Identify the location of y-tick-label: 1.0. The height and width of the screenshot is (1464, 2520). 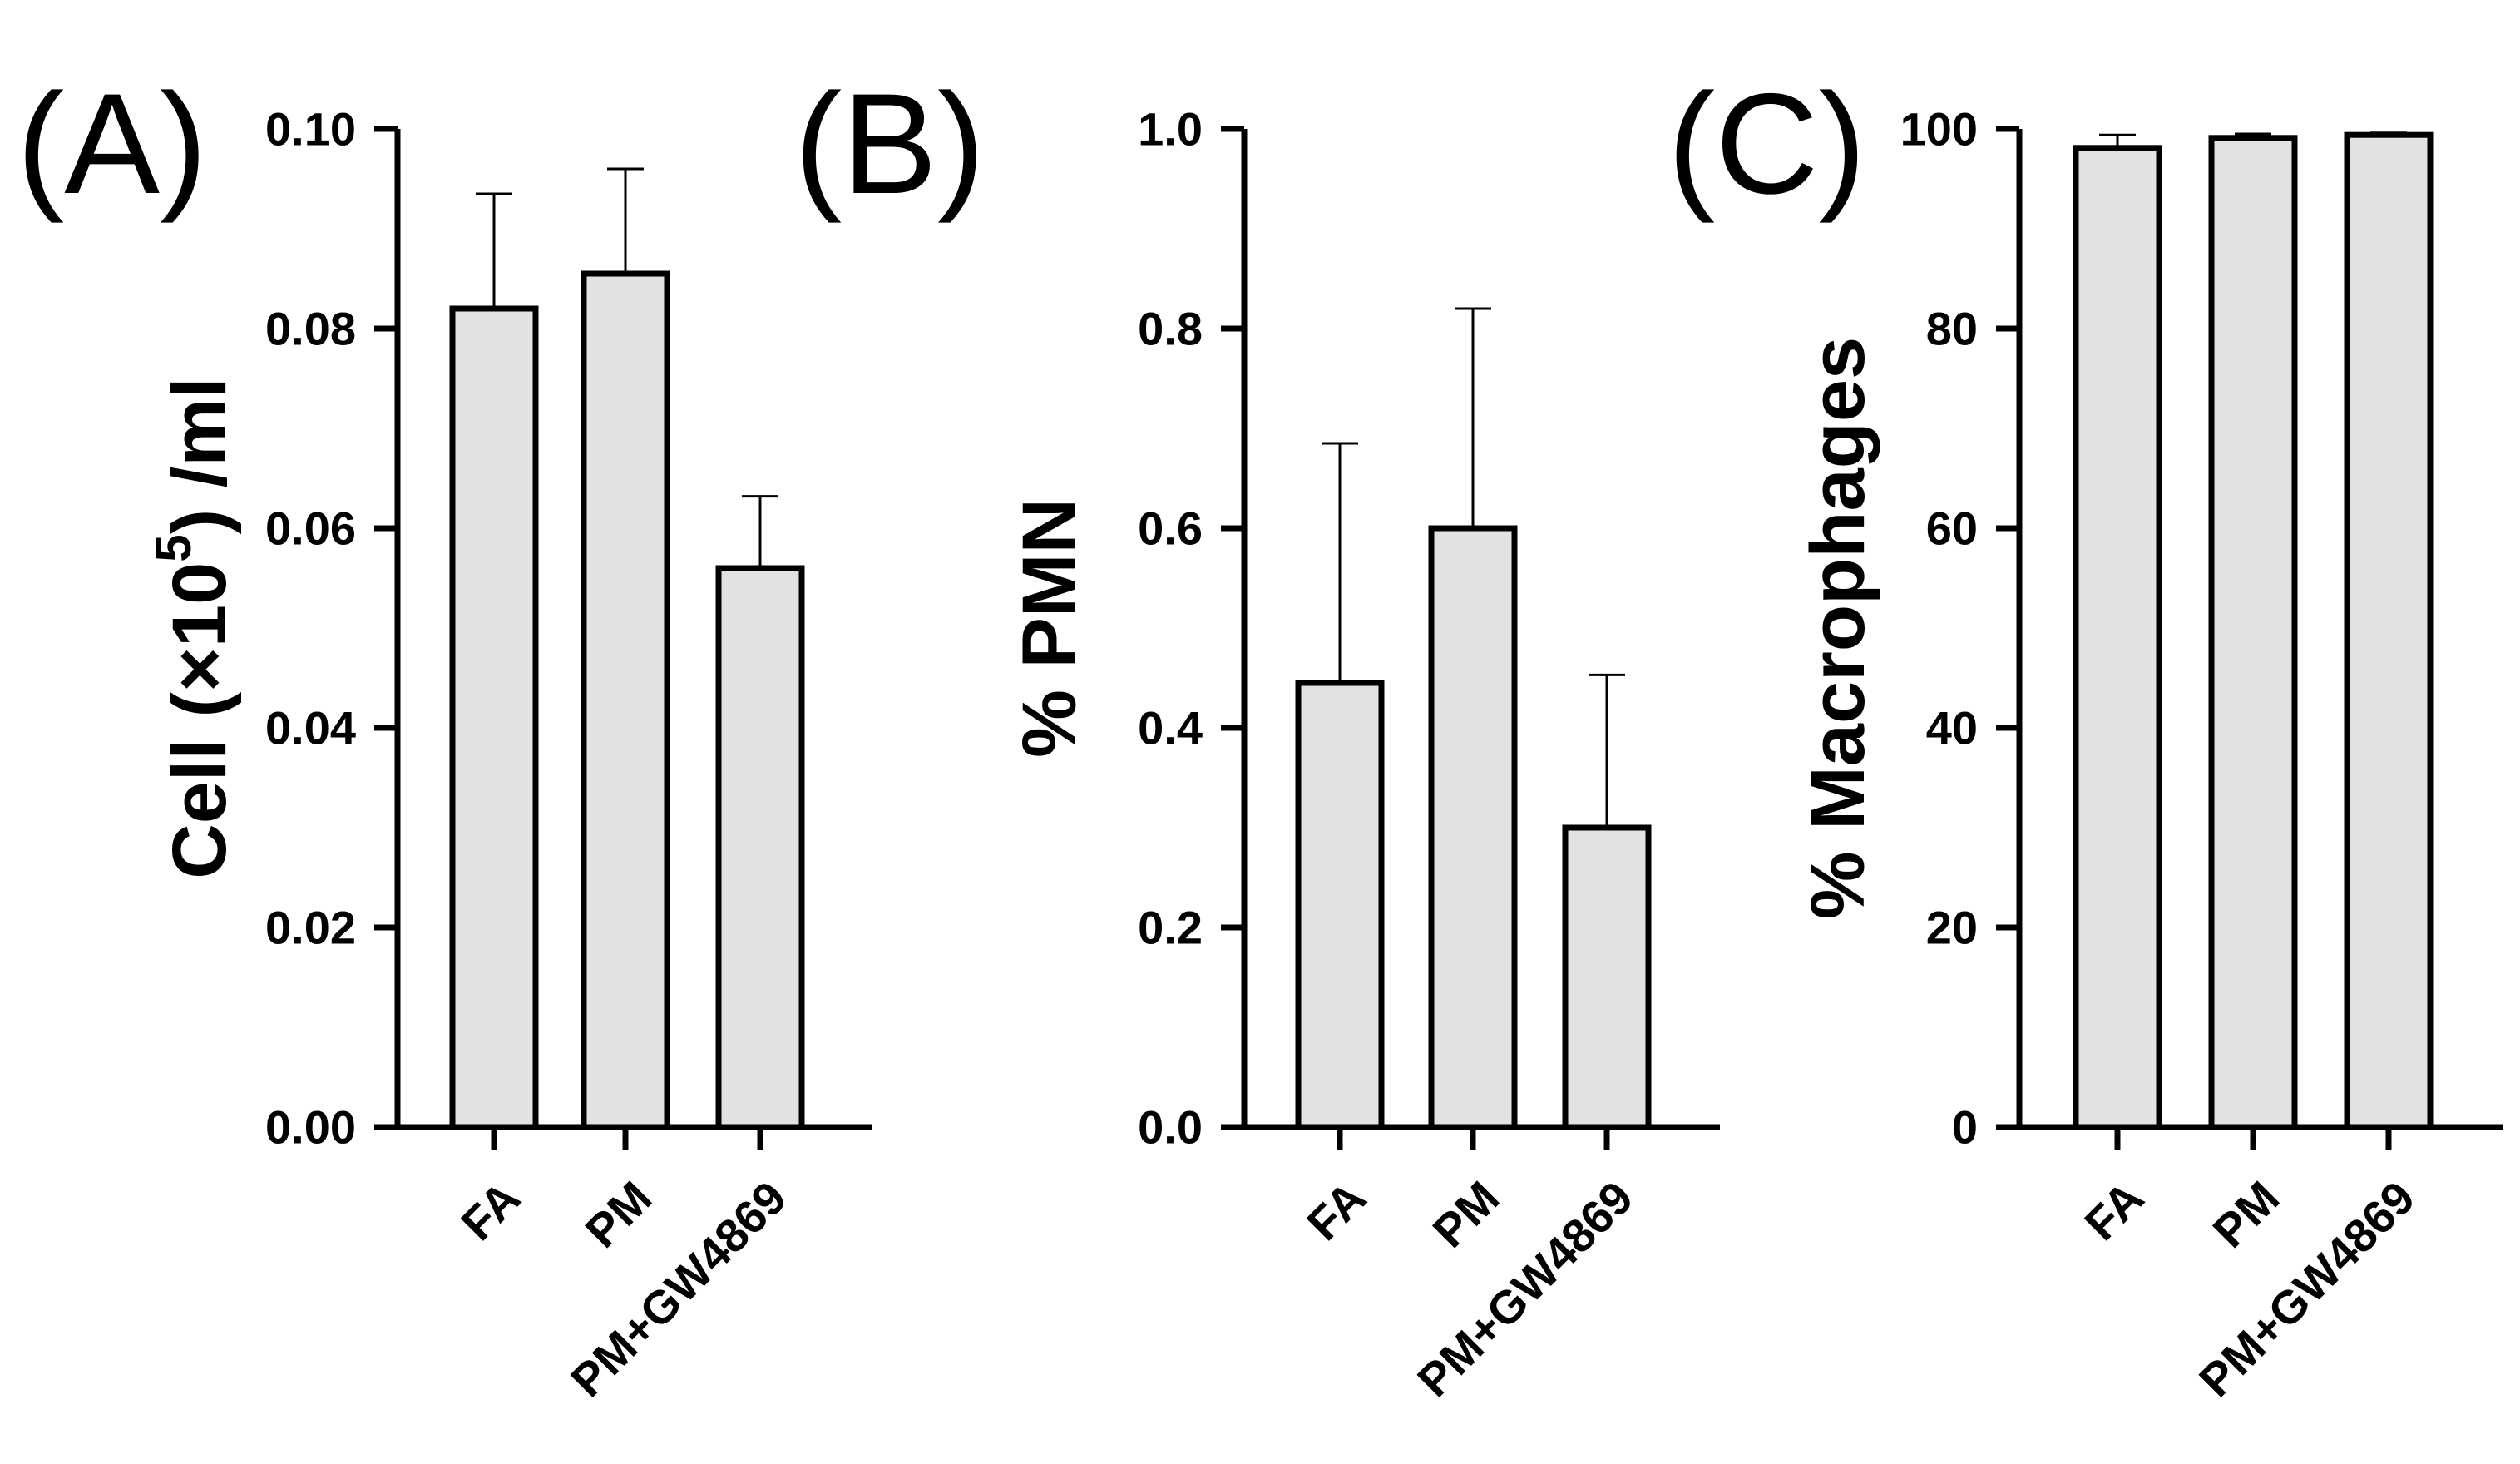
(1170, 129).